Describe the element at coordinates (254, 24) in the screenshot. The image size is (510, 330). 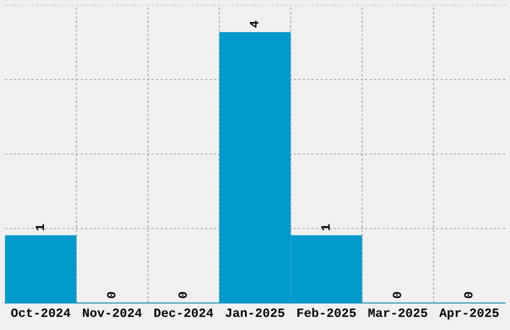
I see `data-label: 4` at that location.